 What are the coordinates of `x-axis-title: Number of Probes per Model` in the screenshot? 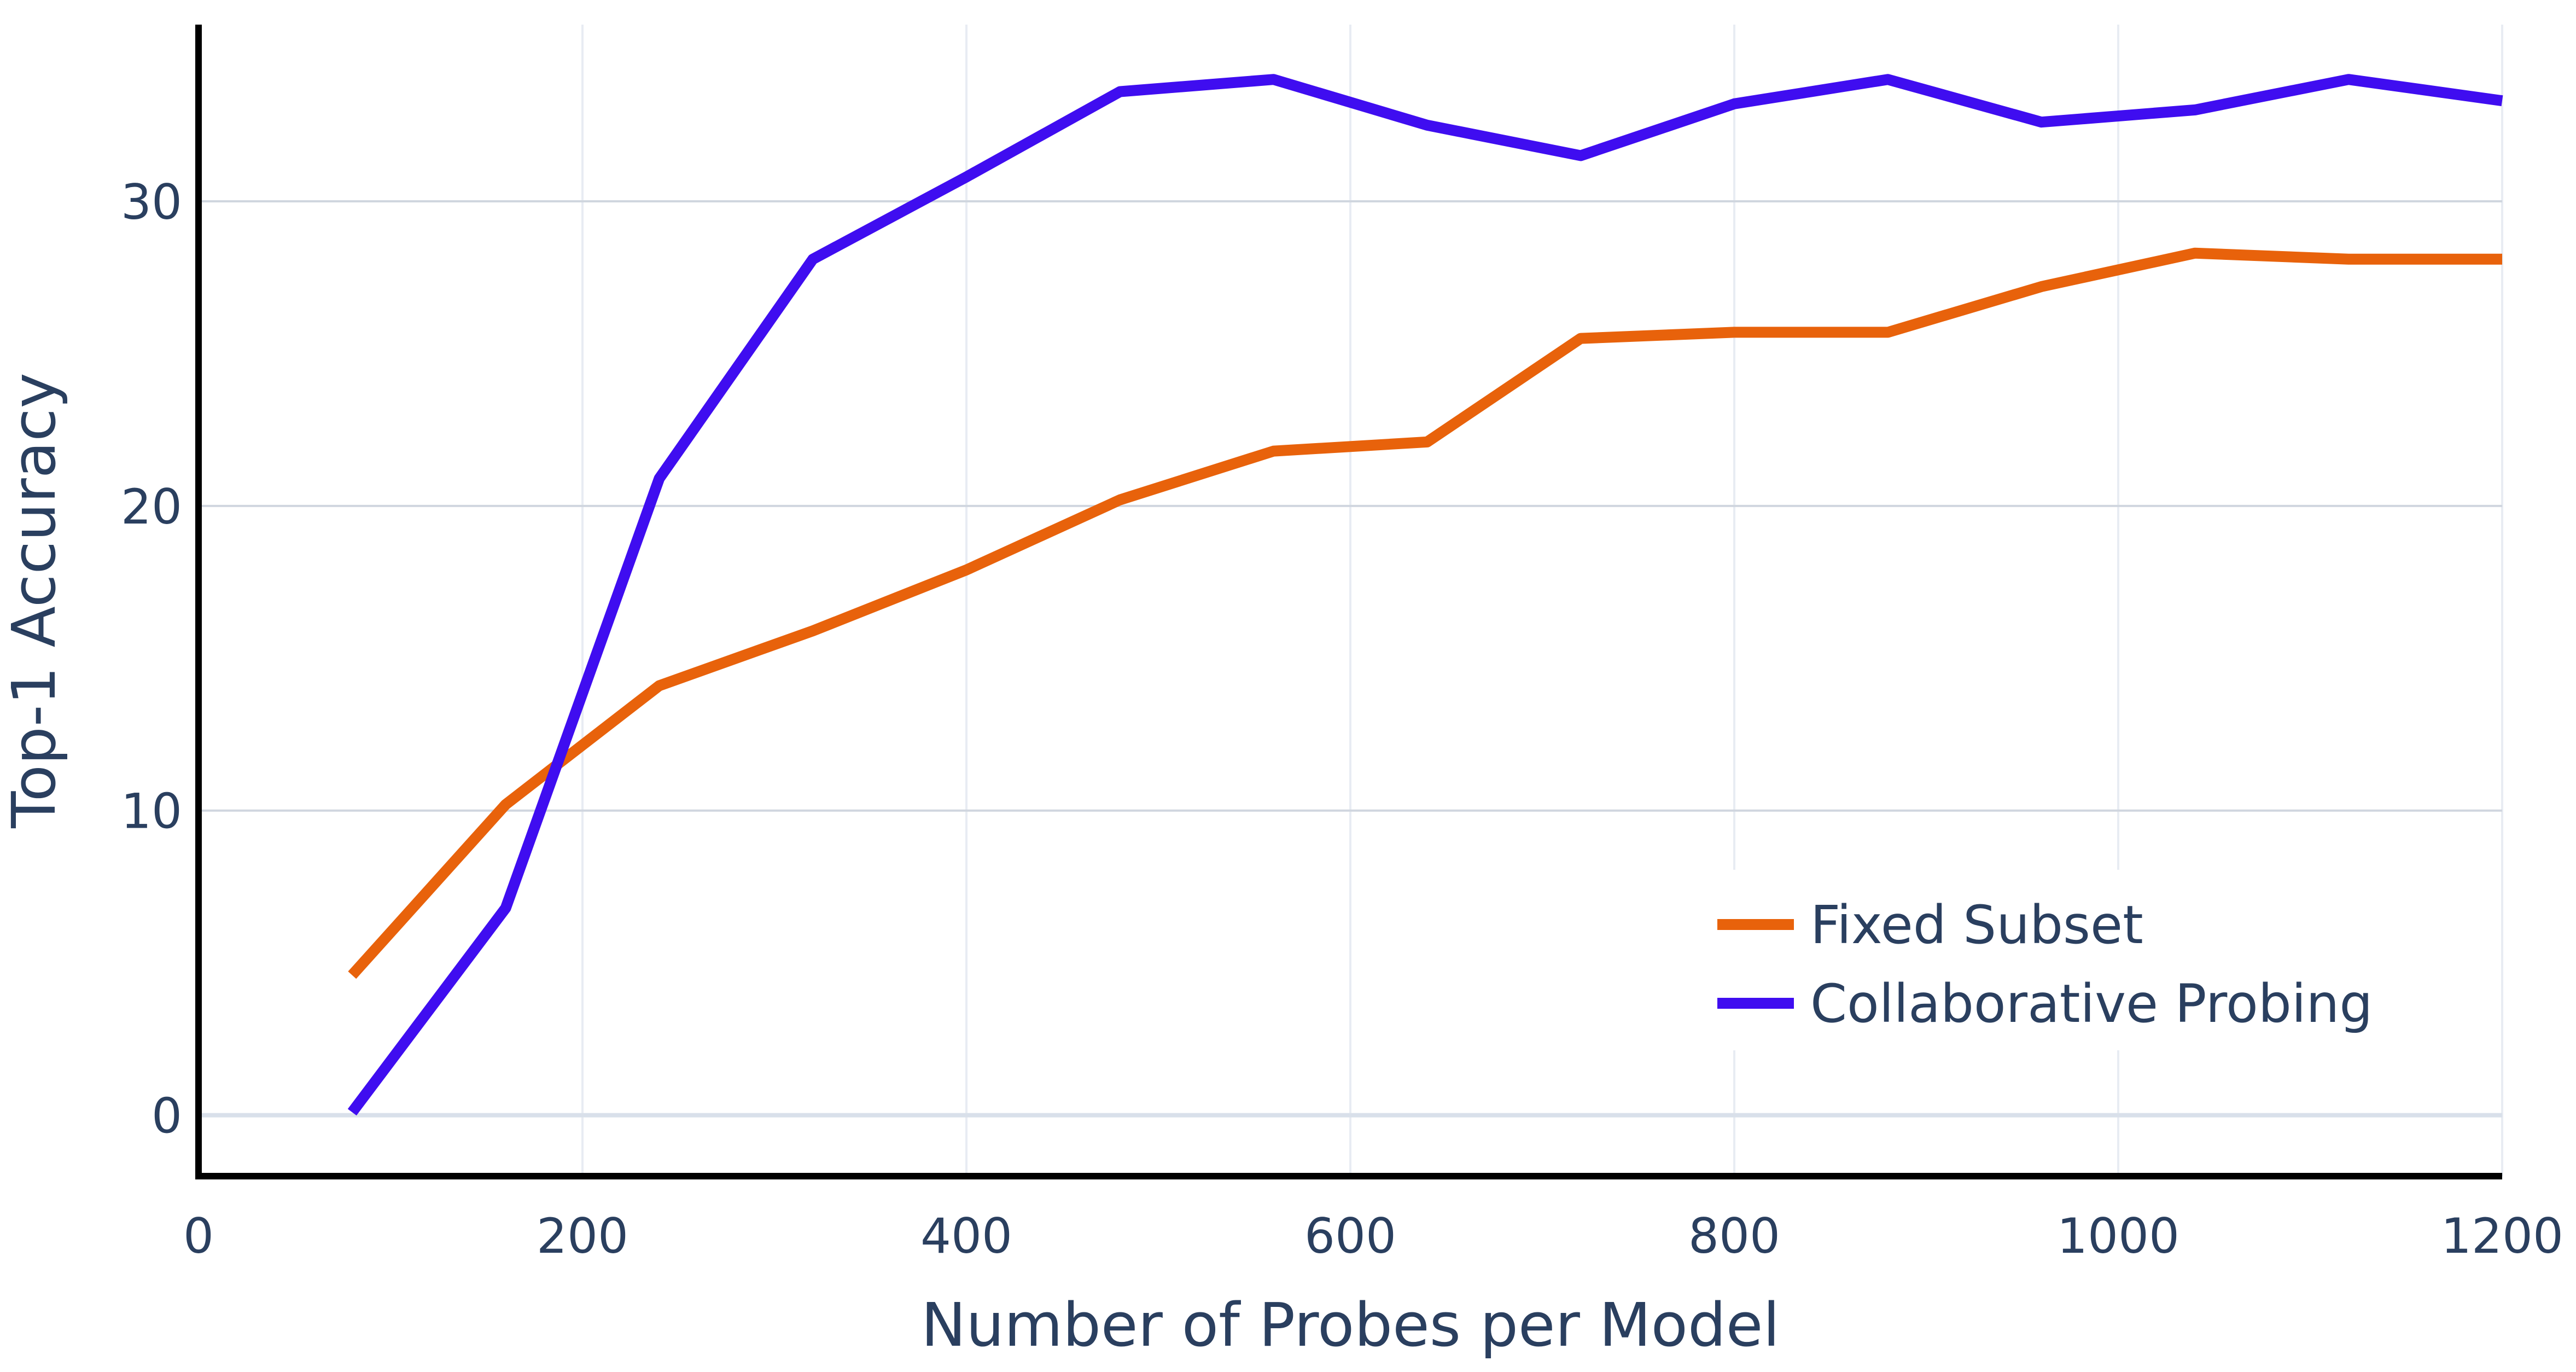 It's located at (1350, 1325).